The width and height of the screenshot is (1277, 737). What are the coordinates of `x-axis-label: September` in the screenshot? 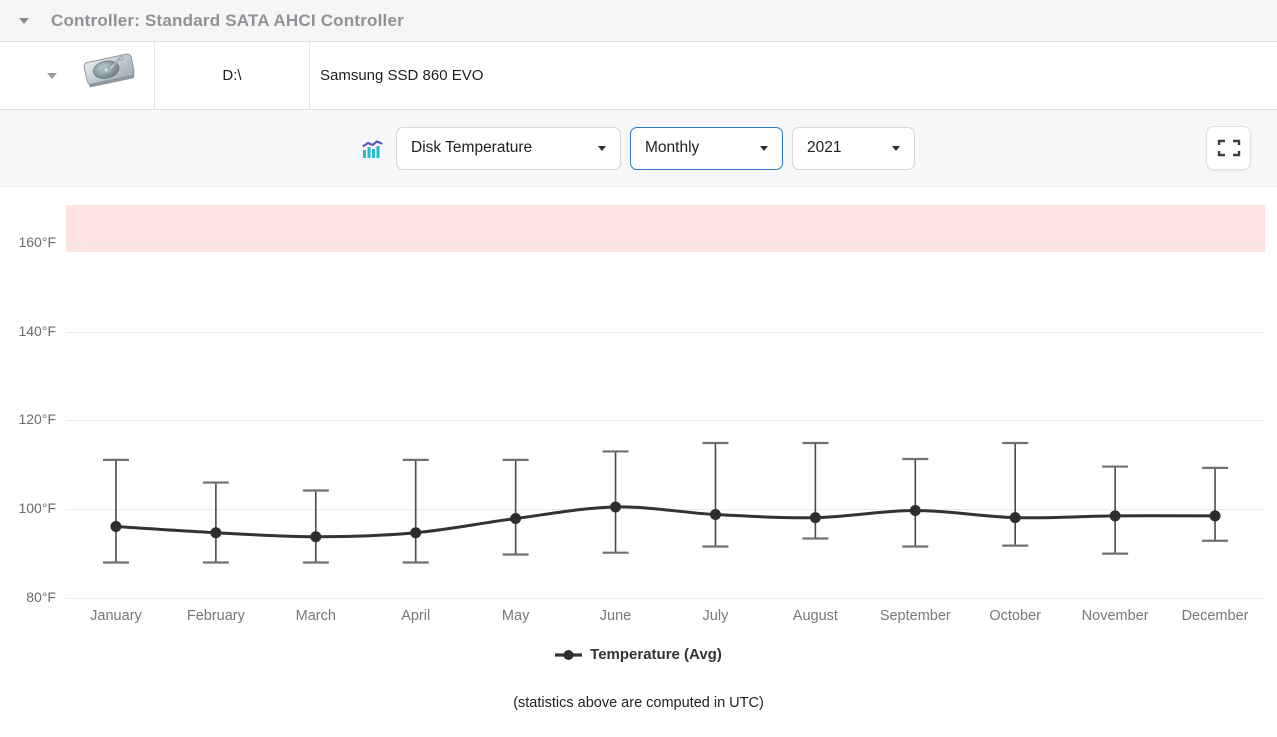 It's located at (915, 616).